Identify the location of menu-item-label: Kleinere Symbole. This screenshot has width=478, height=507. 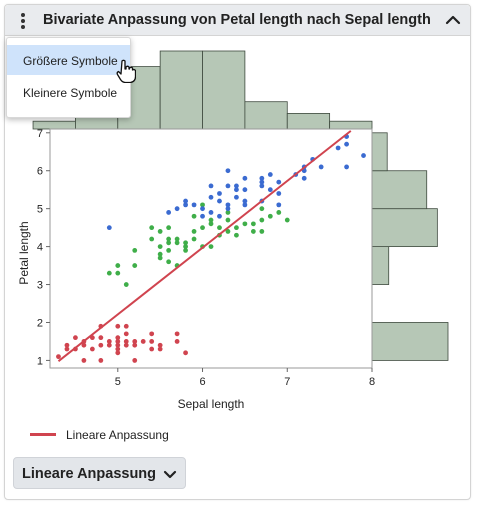
(70, 93).